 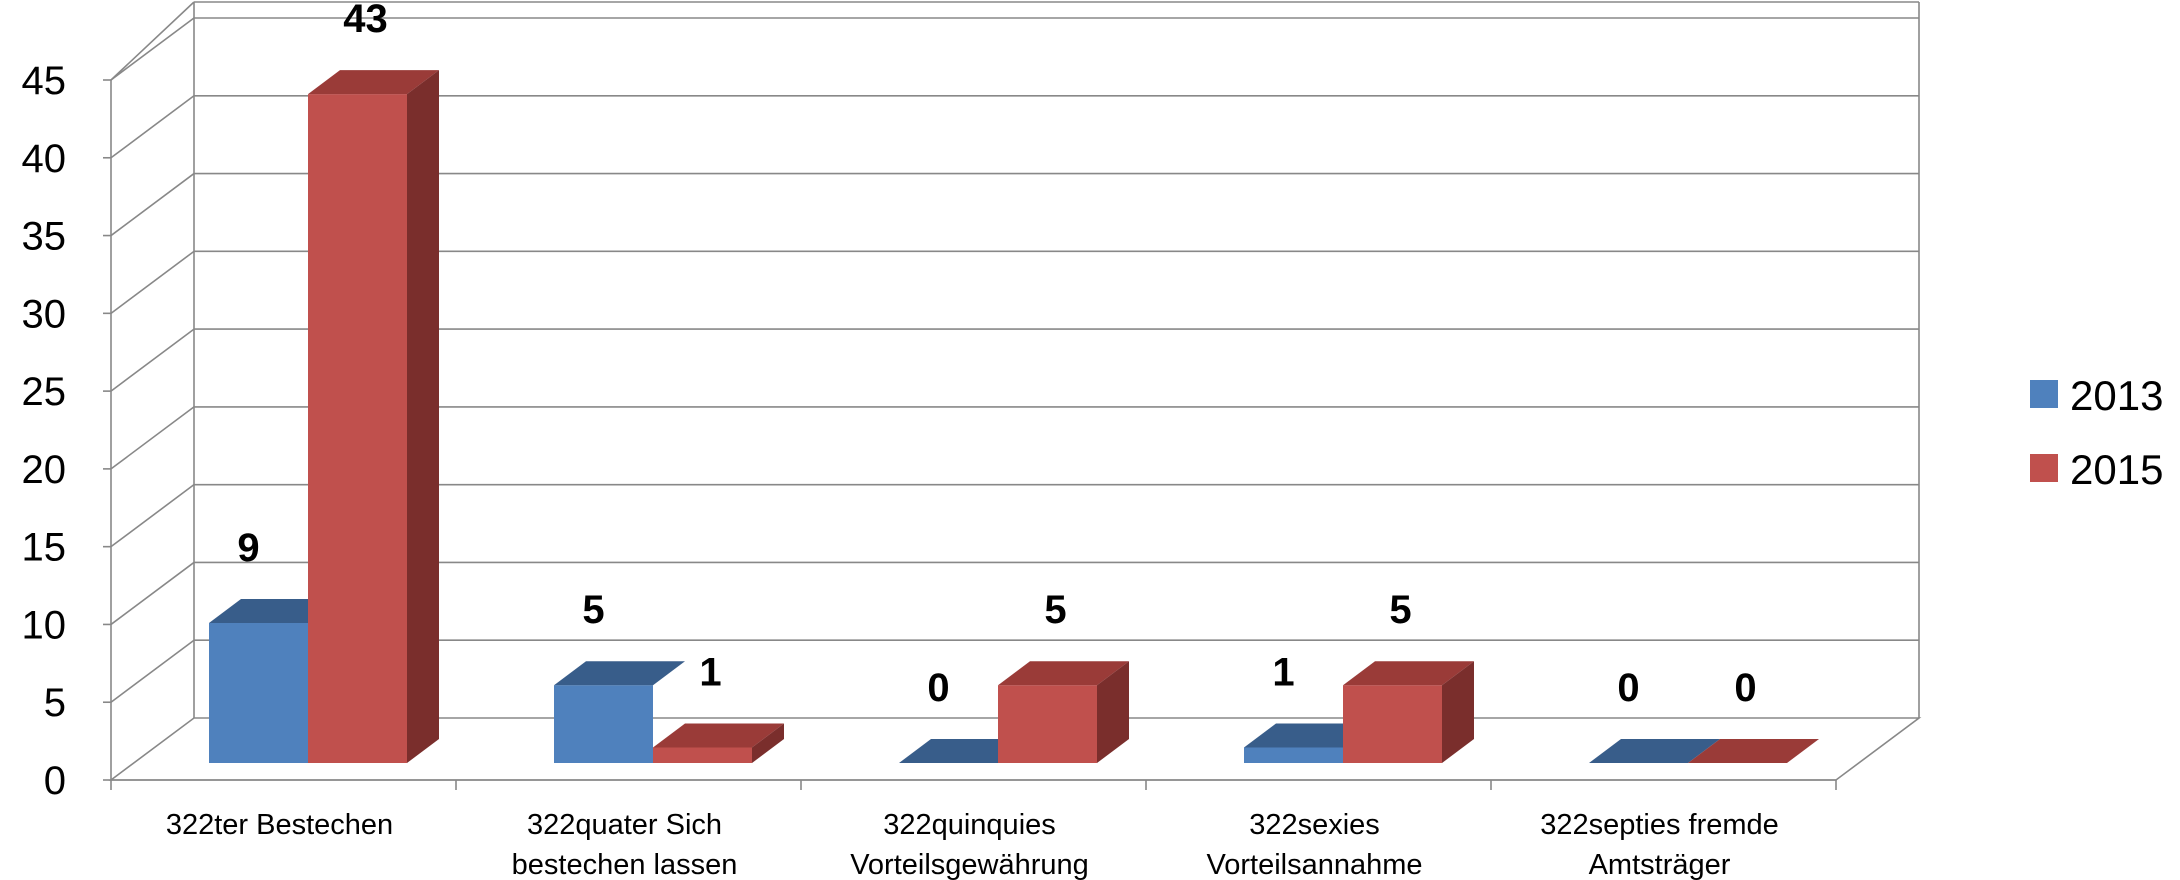 I want to click on x-tick-label: bestechen lassen, so click(x=625, y=864).